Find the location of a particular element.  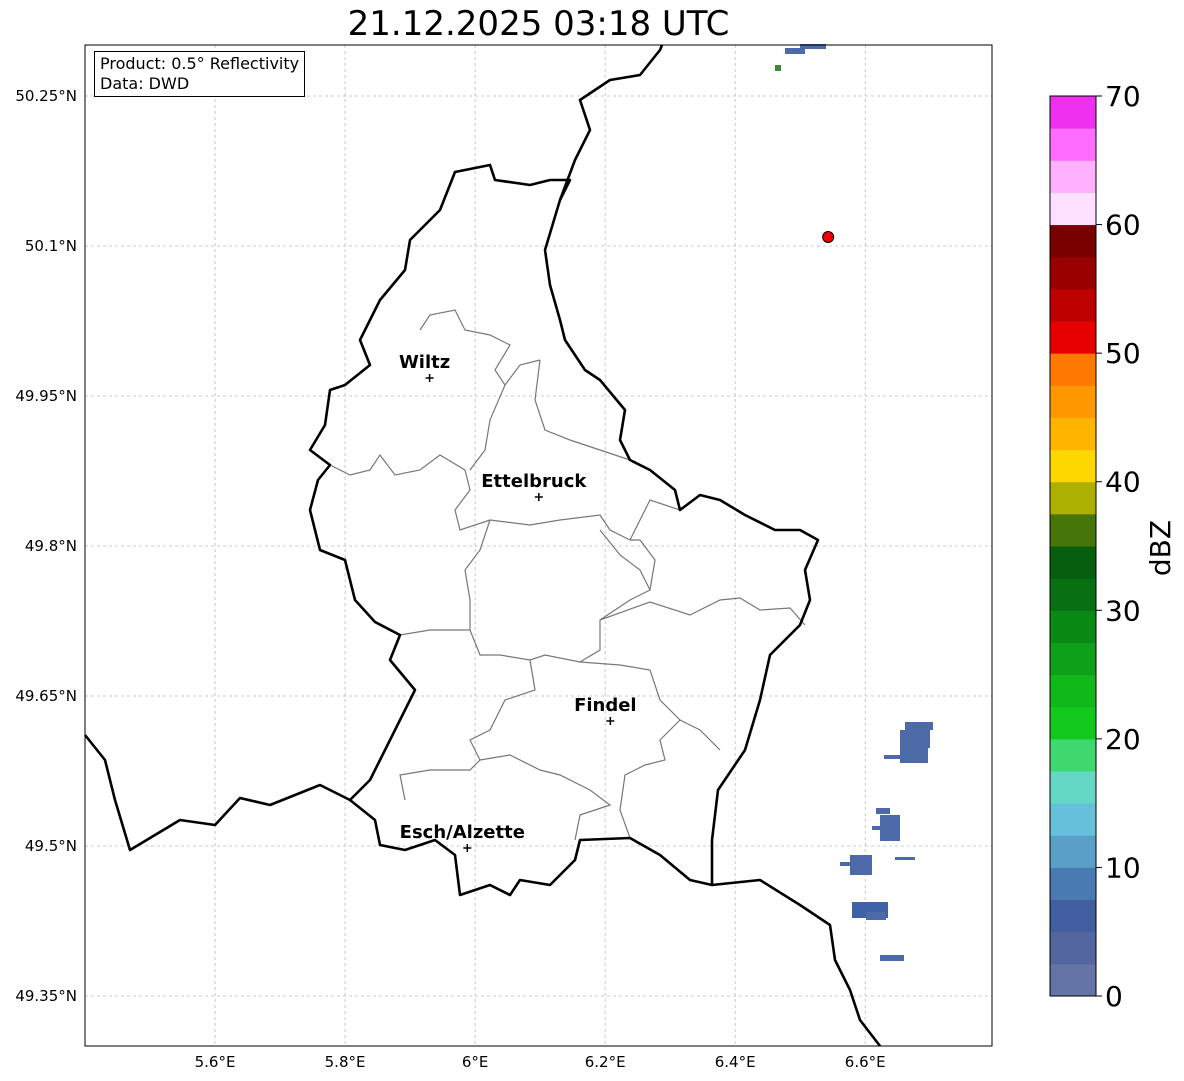

city-label: Findel is located at coordinates (605, 705).